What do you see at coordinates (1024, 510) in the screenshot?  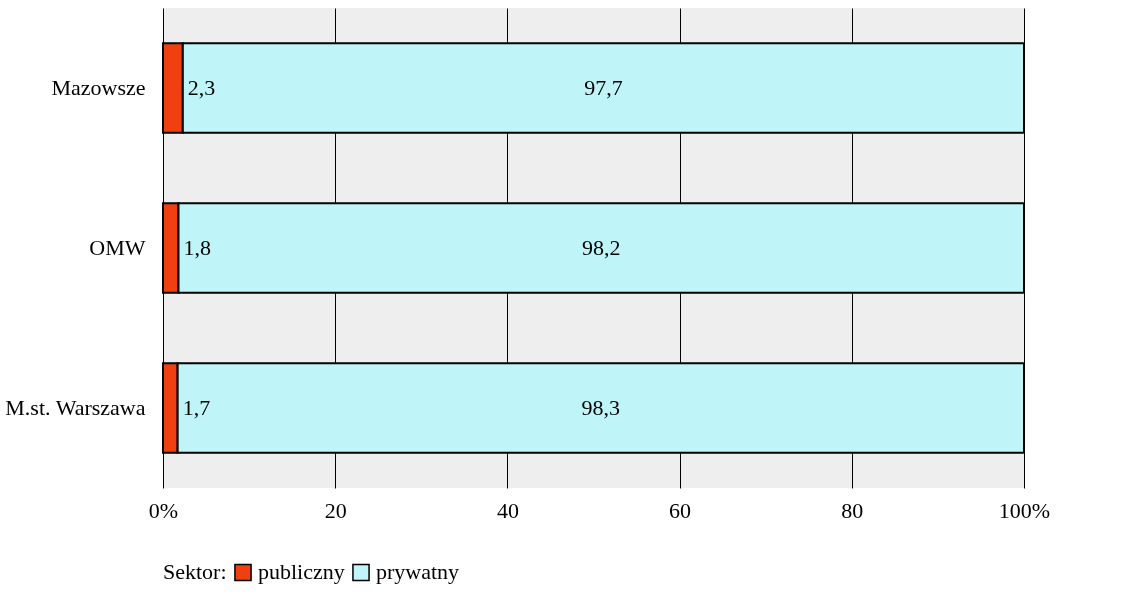 I see `x-tick-label: 100%` at bounding box center [1024, 510].